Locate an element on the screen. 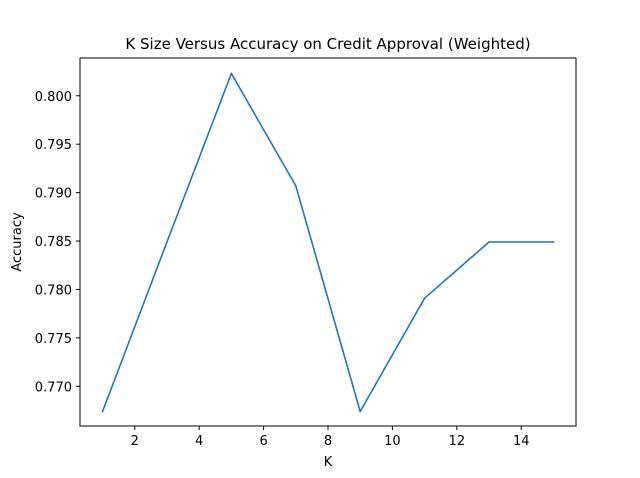  x-tick-label: 2 is located at coordinates (135, 441).